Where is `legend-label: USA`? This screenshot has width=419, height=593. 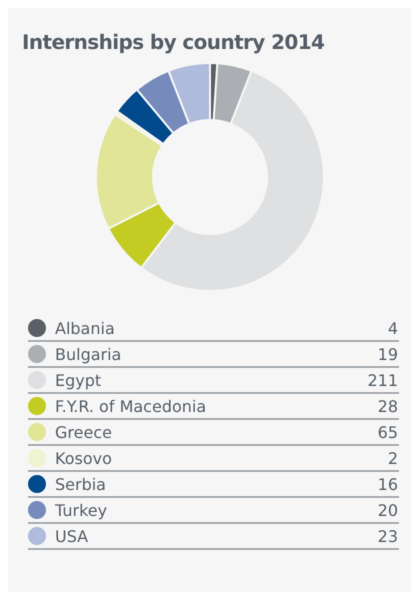 legend-label: USA is located at coordinates (71, 536).